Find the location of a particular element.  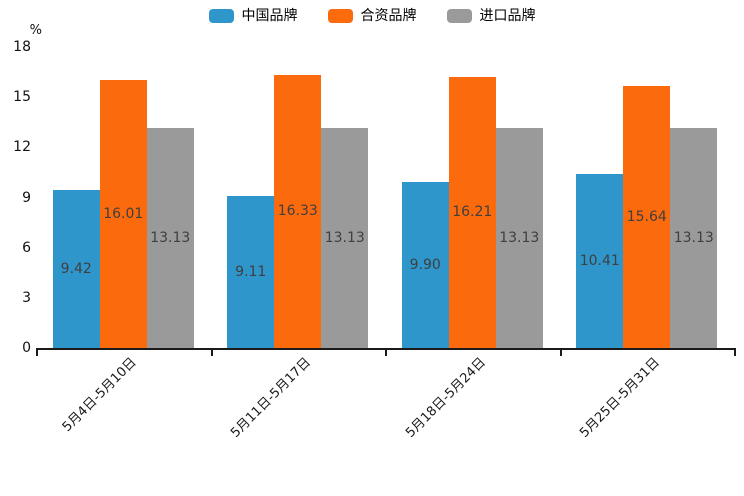

x-axis-category-label: 5月4日-5月10日 is located at coordinates (99, 395).